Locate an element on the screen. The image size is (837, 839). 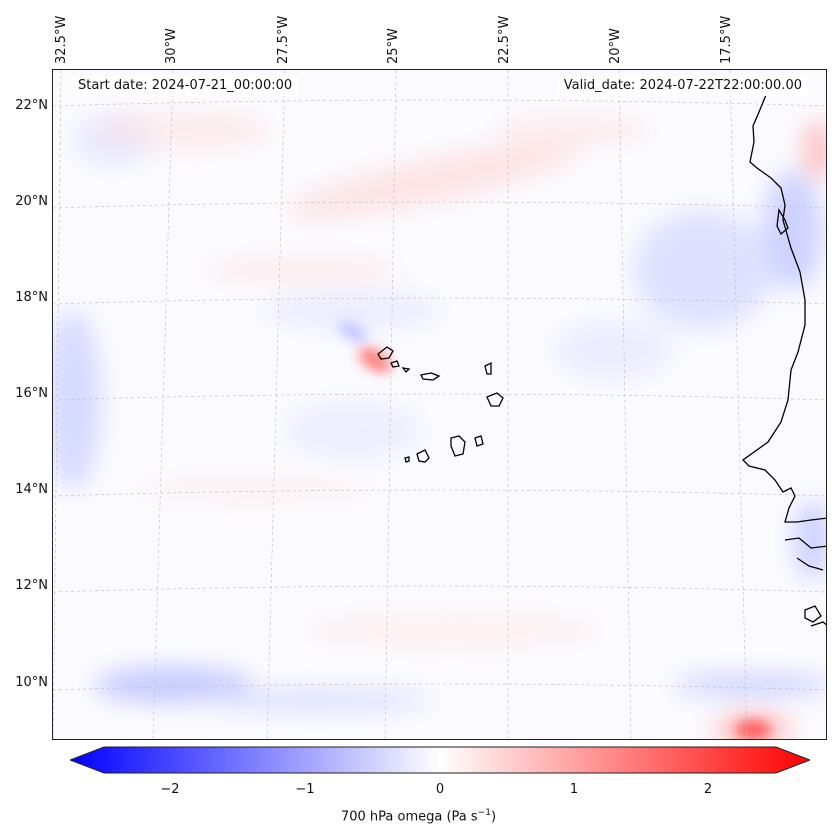
colorbar-gradient is located at coordinates (440, 760).